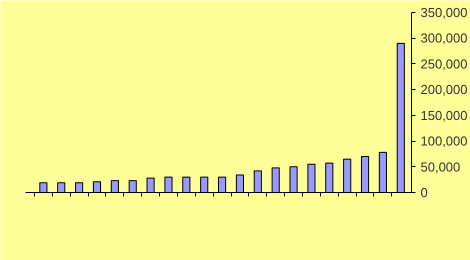 This screenshot has height=260, width=470. Describe the element at coordinates (444, 64) in the screenshot. I see `y-tick-label: 250,000` at that location.